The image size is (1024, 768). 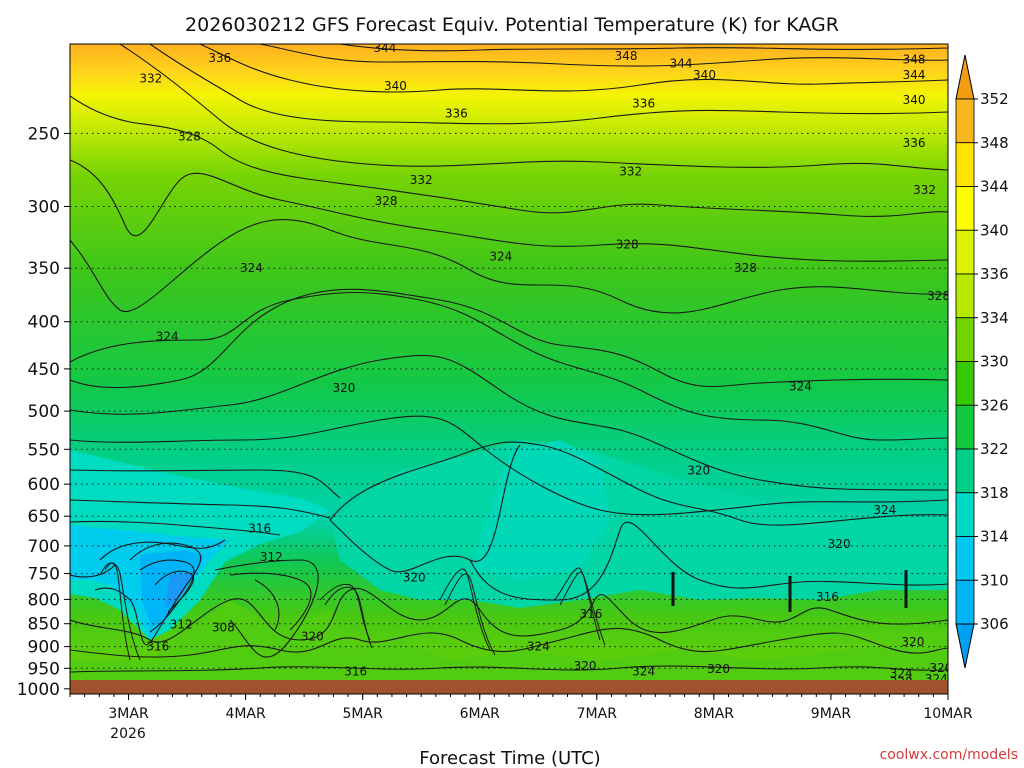 I want to click on surface-fill, so click(x=509, y=640).